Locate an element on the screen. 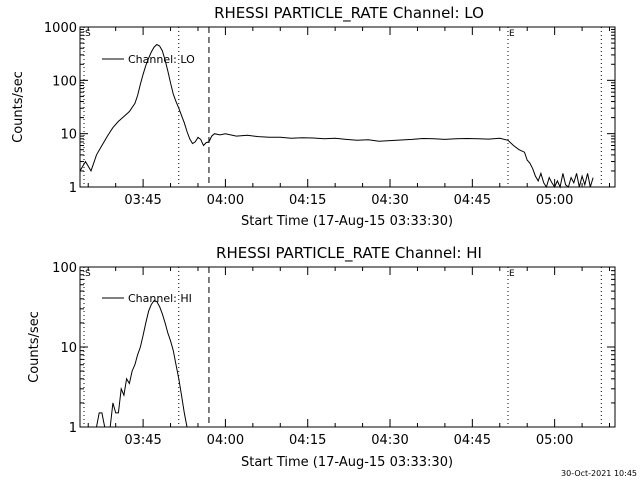 The height and width of the screenshot is (480, 640). lo-x-tick-label: 05:00 is located at coordinates (554, 200).